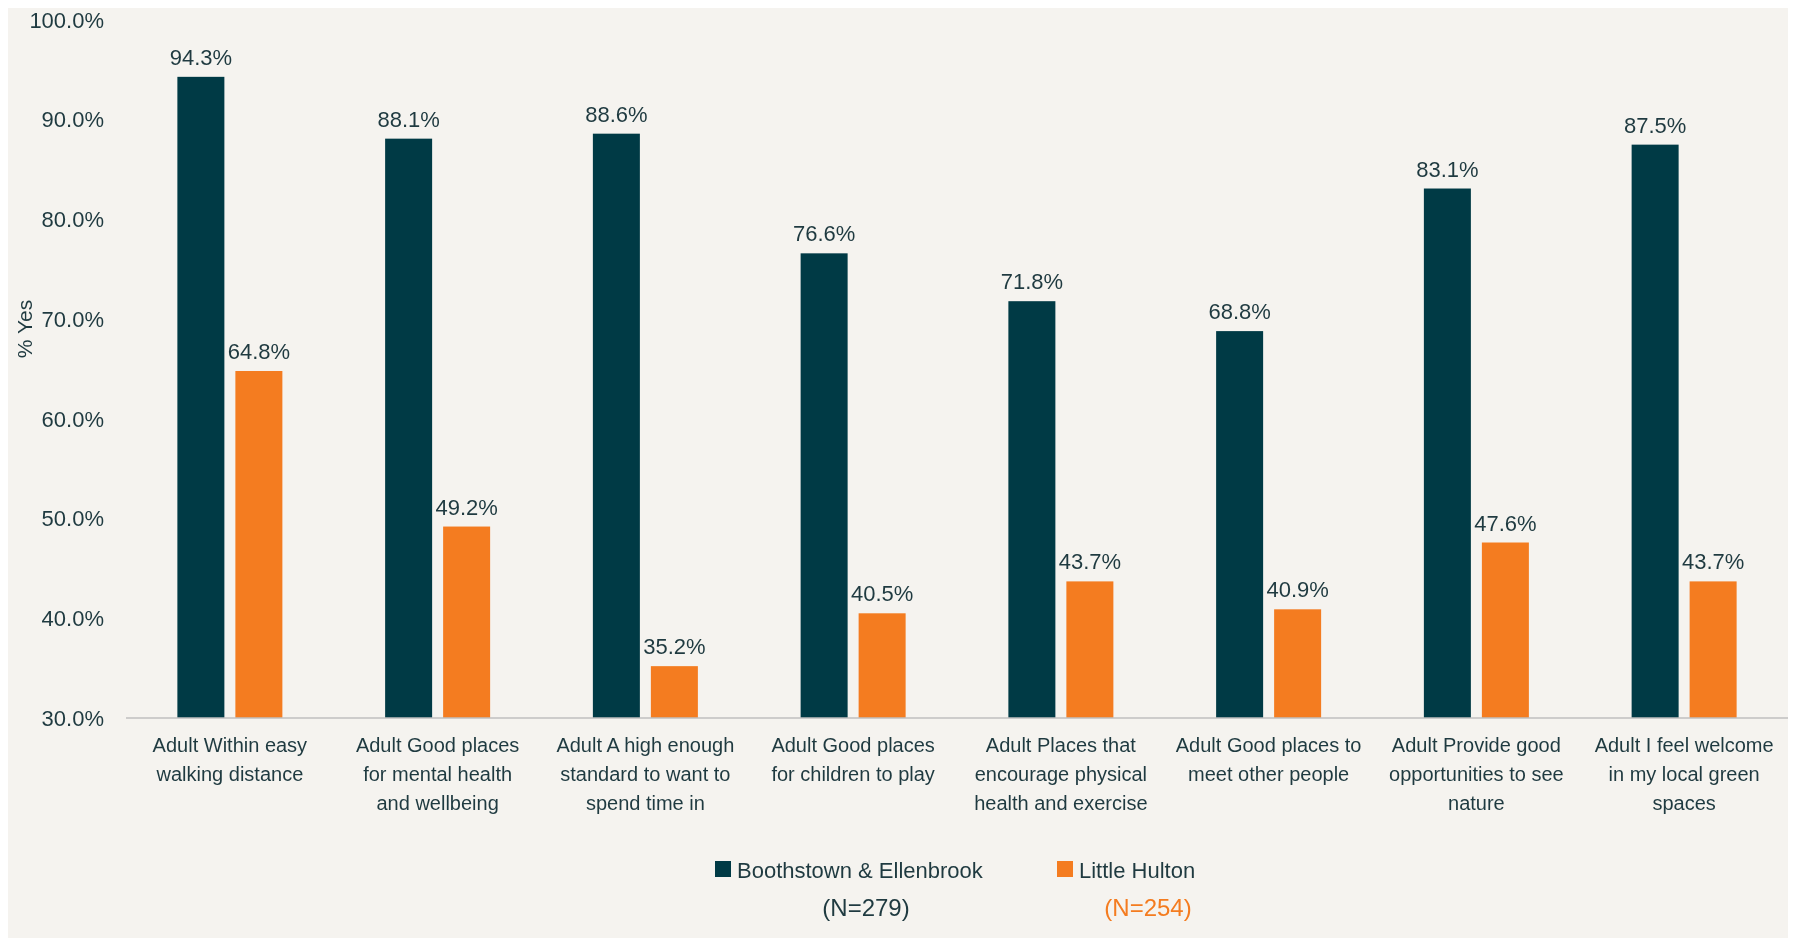 This screenshot has width=1796, height=947. I want to click on x-tick-label: Adult Provide good opportunities to see nature, so click(1476, 774).